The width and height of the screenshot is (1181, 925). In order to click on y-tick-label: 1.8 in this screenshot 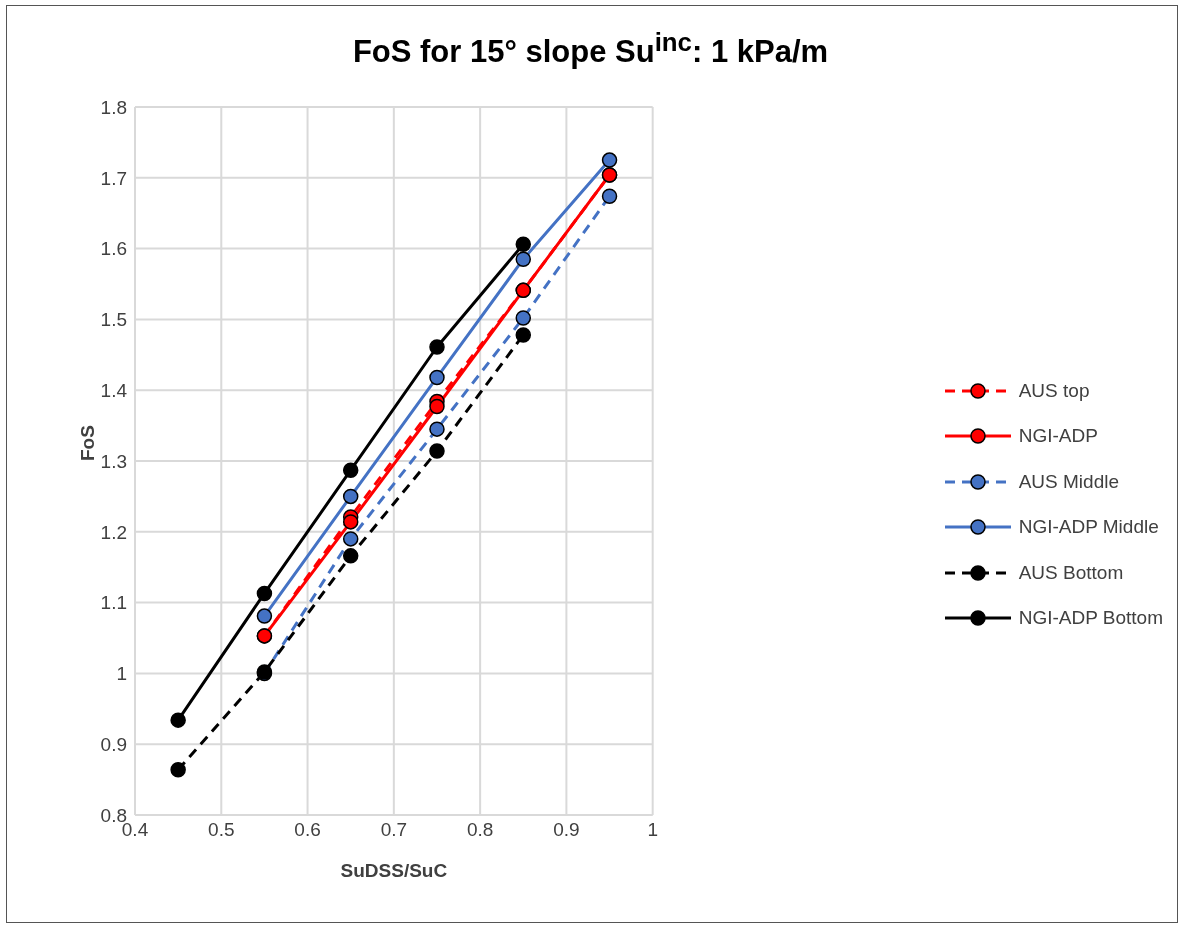, I will do `click(113, 107)`.